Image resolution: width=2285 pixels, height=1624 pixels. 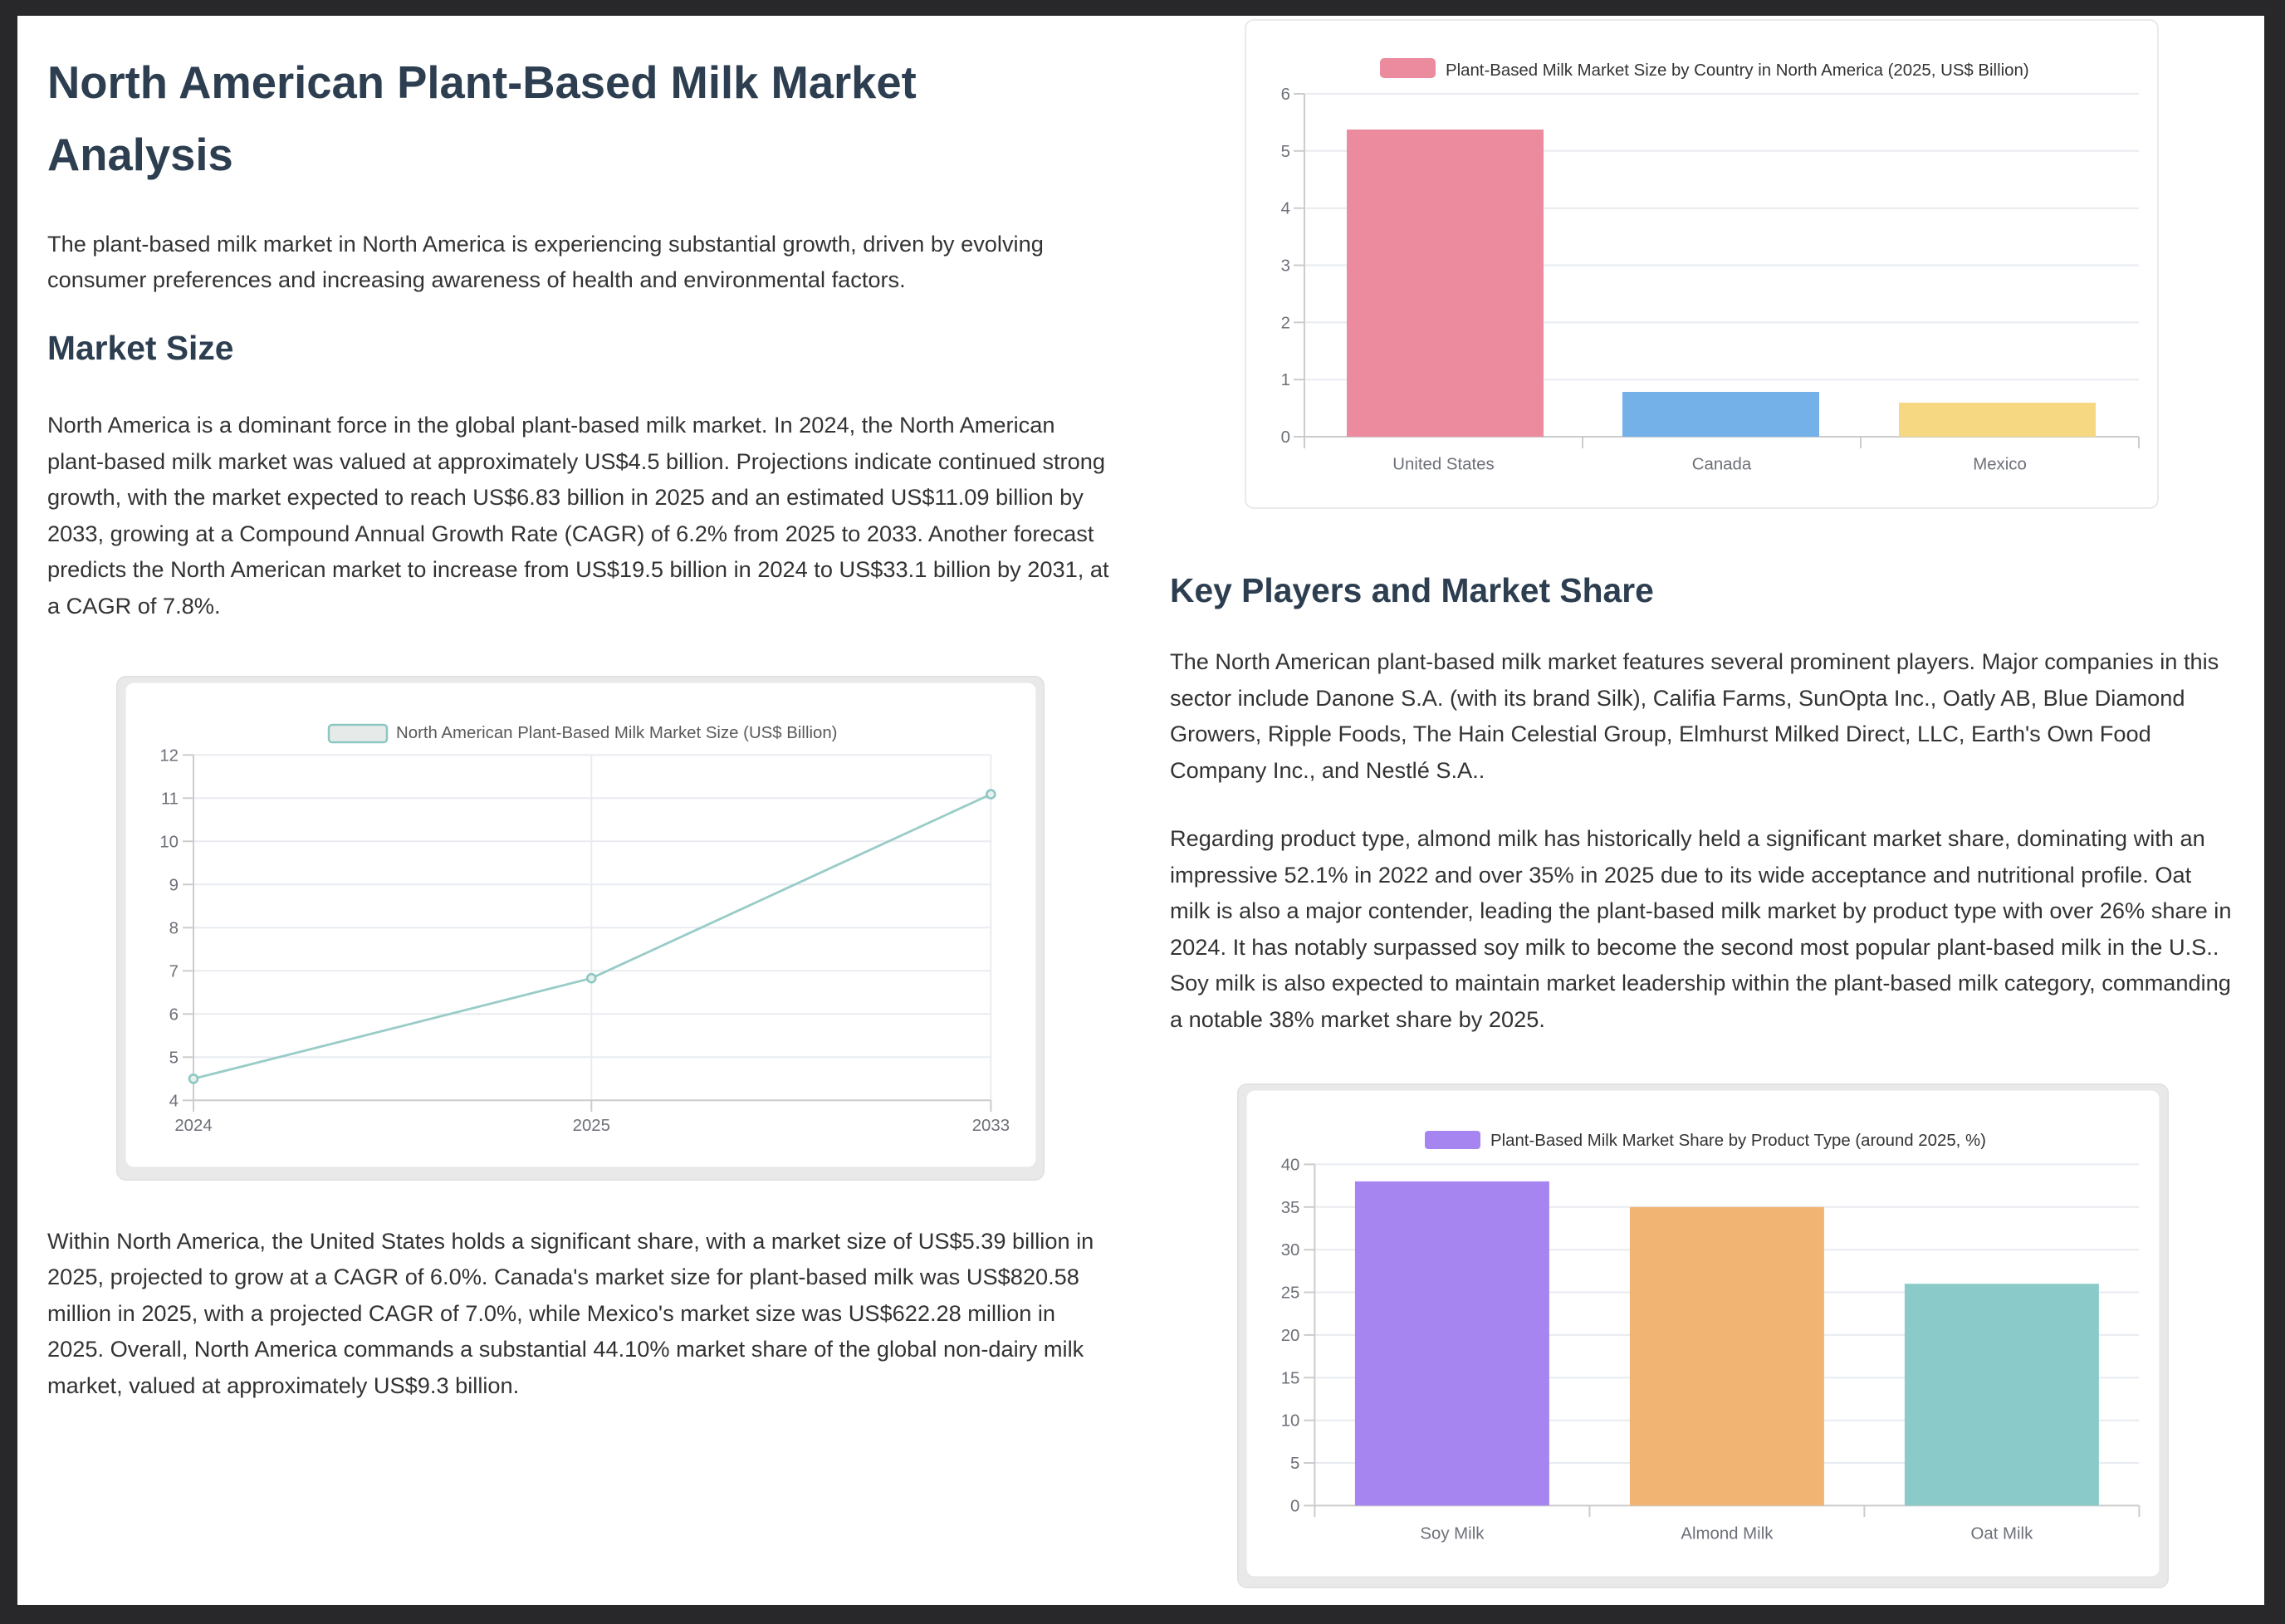 What do you see at coordinates (169, 755) in the screenshot?
I see `svg-text: 12` at bounding box center [169, 755].